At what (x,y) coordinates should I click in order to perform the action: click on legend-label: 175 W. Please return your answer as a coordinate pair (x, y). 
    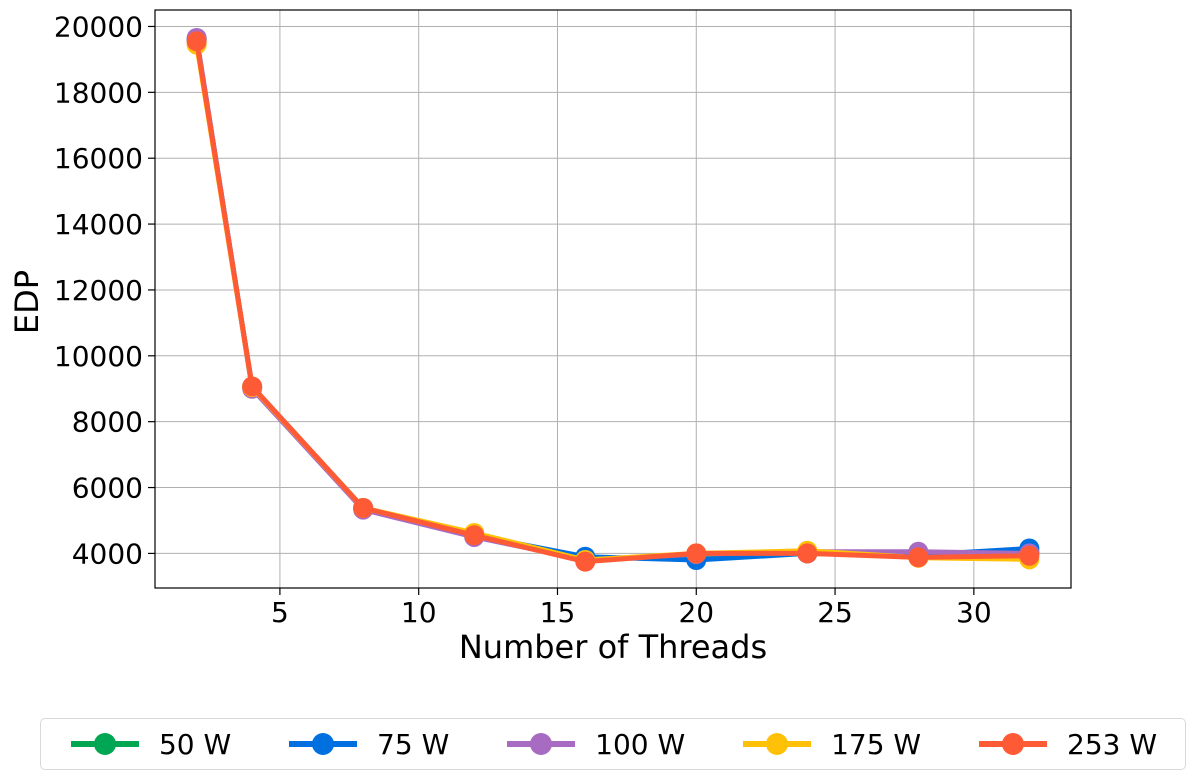
    Looking at the image, I should click on (876, 744).